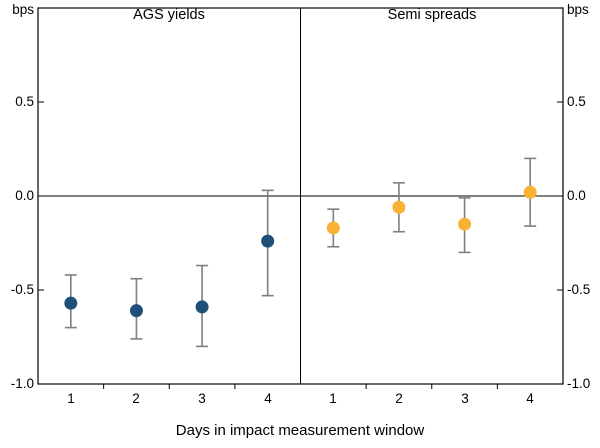  I want to click on y-axis-unit-left: bps, so click(23, 9).